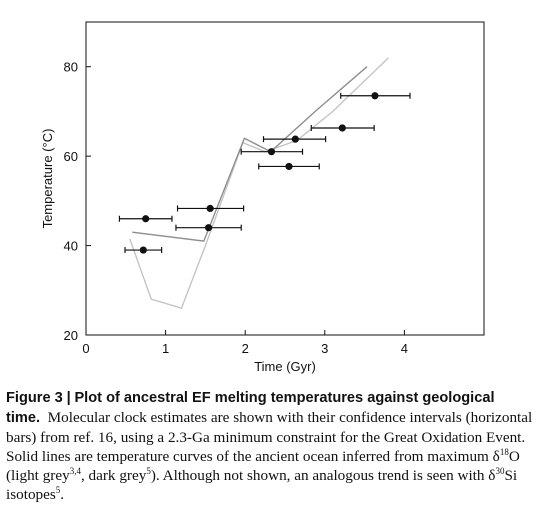  What do you see at coordinates (62, 494) in the screenshot?
I see `caption-text-6: .` at bounding box center [62, 494].